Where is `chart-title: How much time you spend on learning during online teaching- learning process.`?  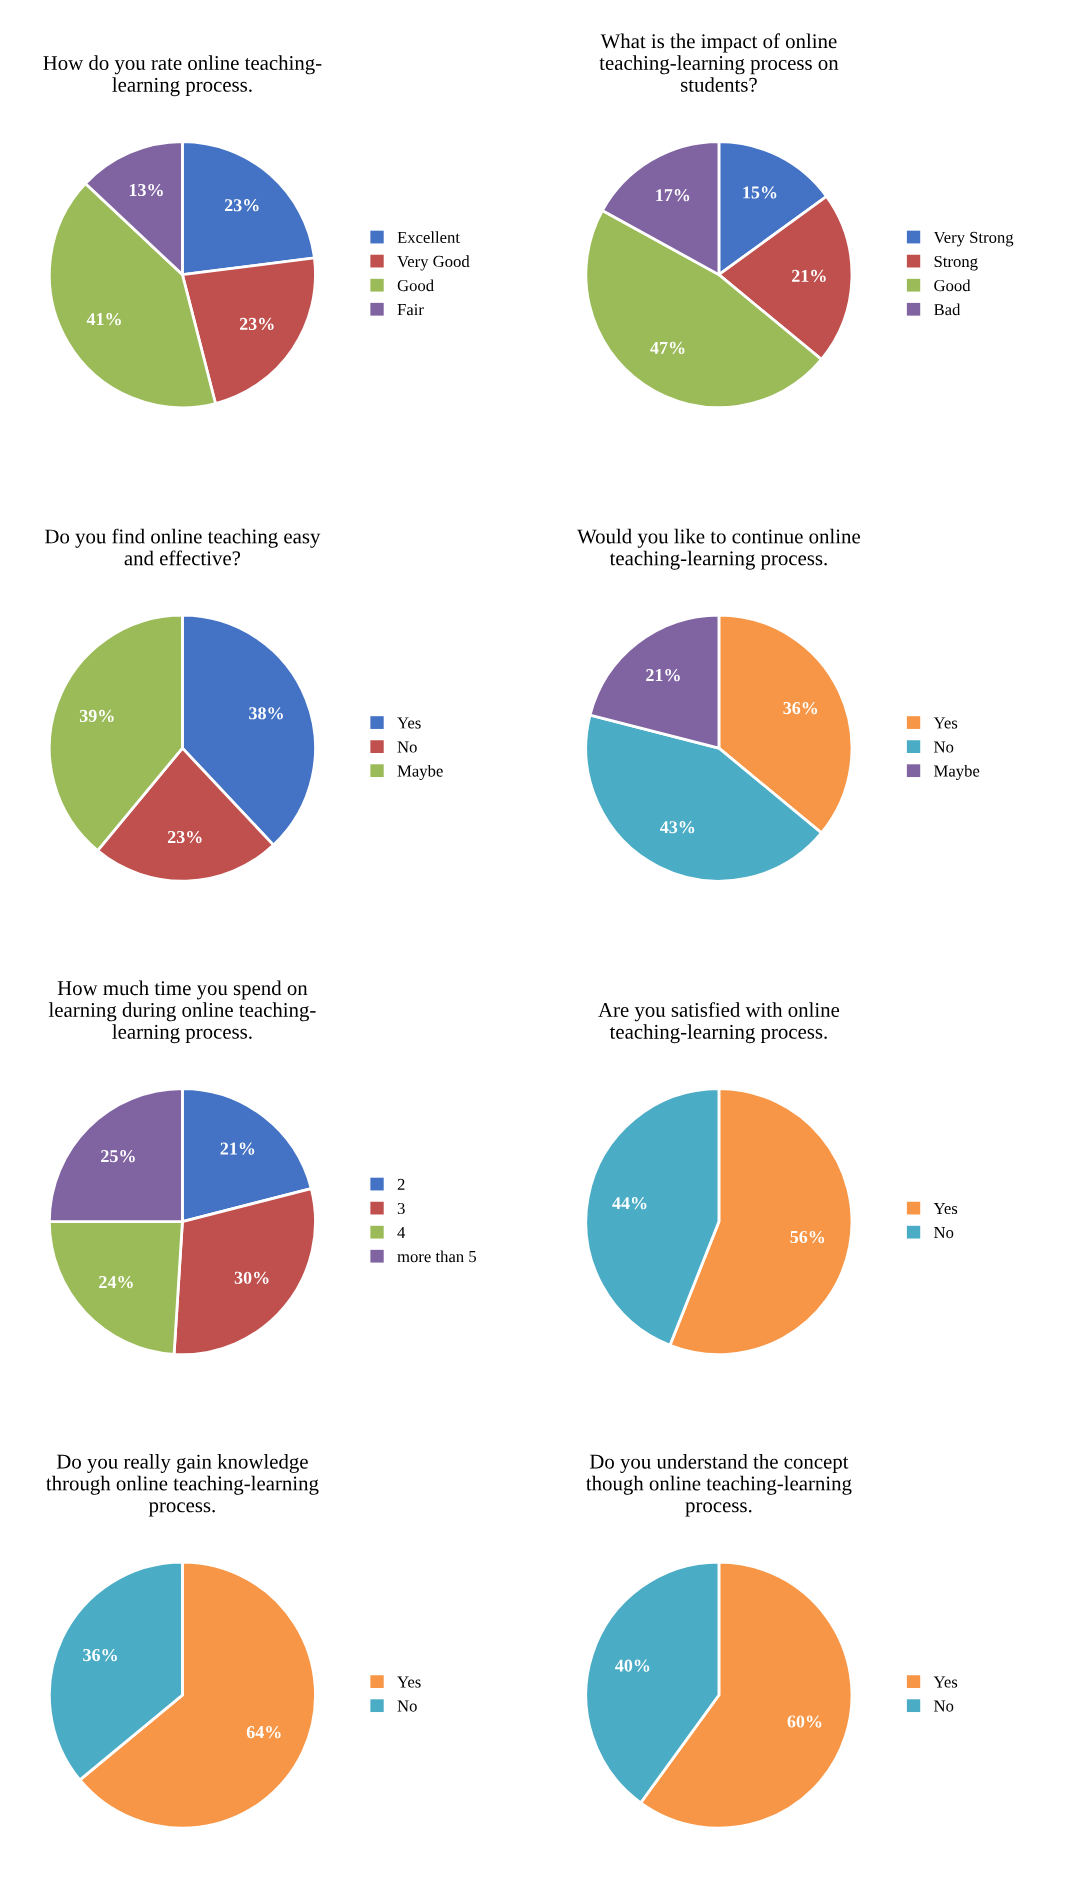
chart-title: How much time you spend on learning during online teaching- learning process. is located at coordinates (182, 1012).